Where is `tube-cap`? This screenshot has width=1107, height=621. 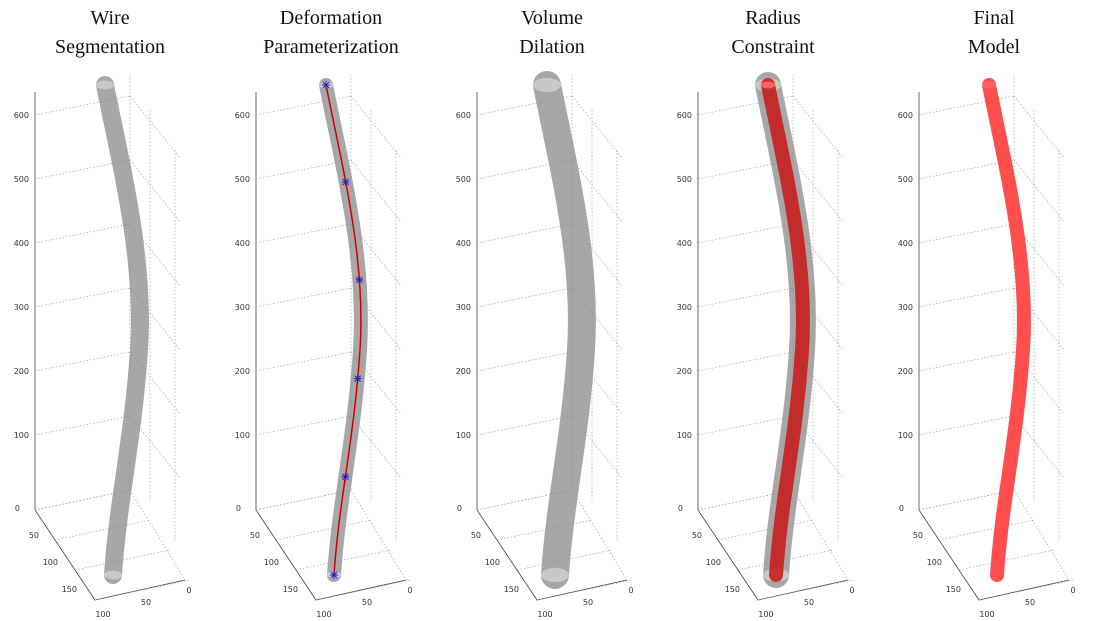 tube-cap is located at coordinates (768, 85).